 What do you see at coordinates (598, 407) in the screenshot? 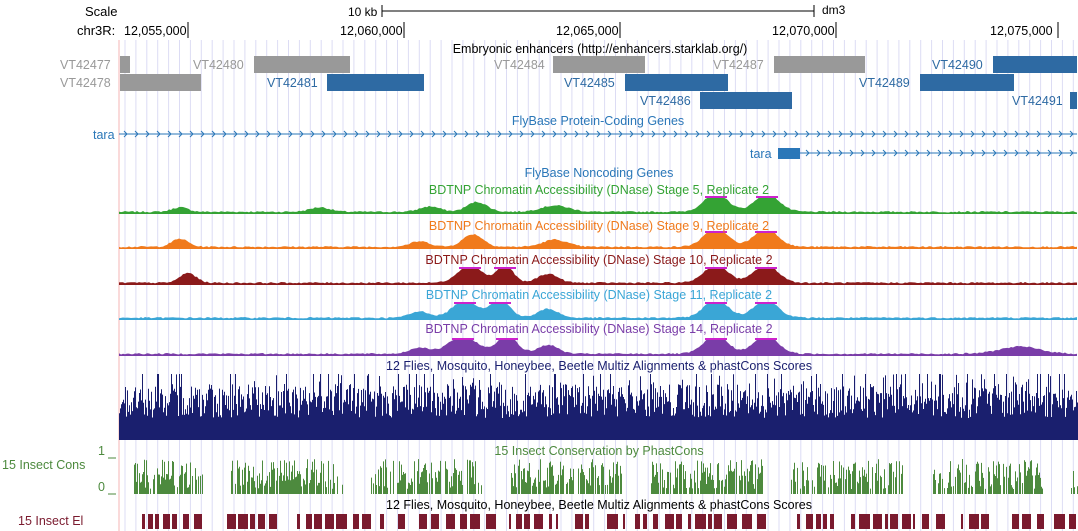
I see `multiz-bars` at bounding box center [598, 407].